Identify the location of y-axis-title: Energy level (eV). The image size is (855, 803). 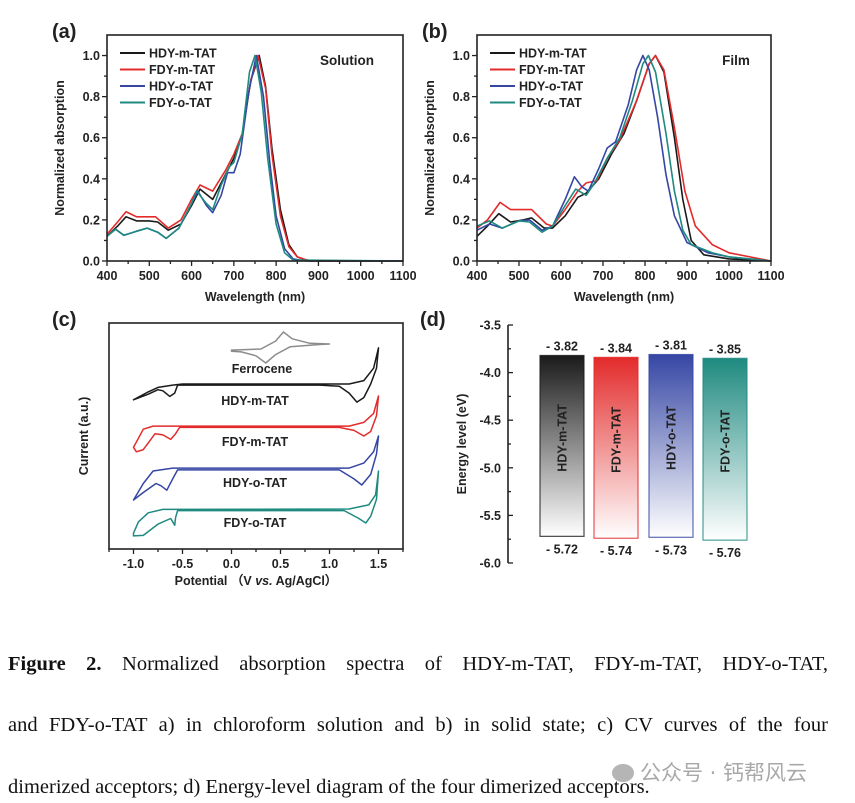
(462, 444).